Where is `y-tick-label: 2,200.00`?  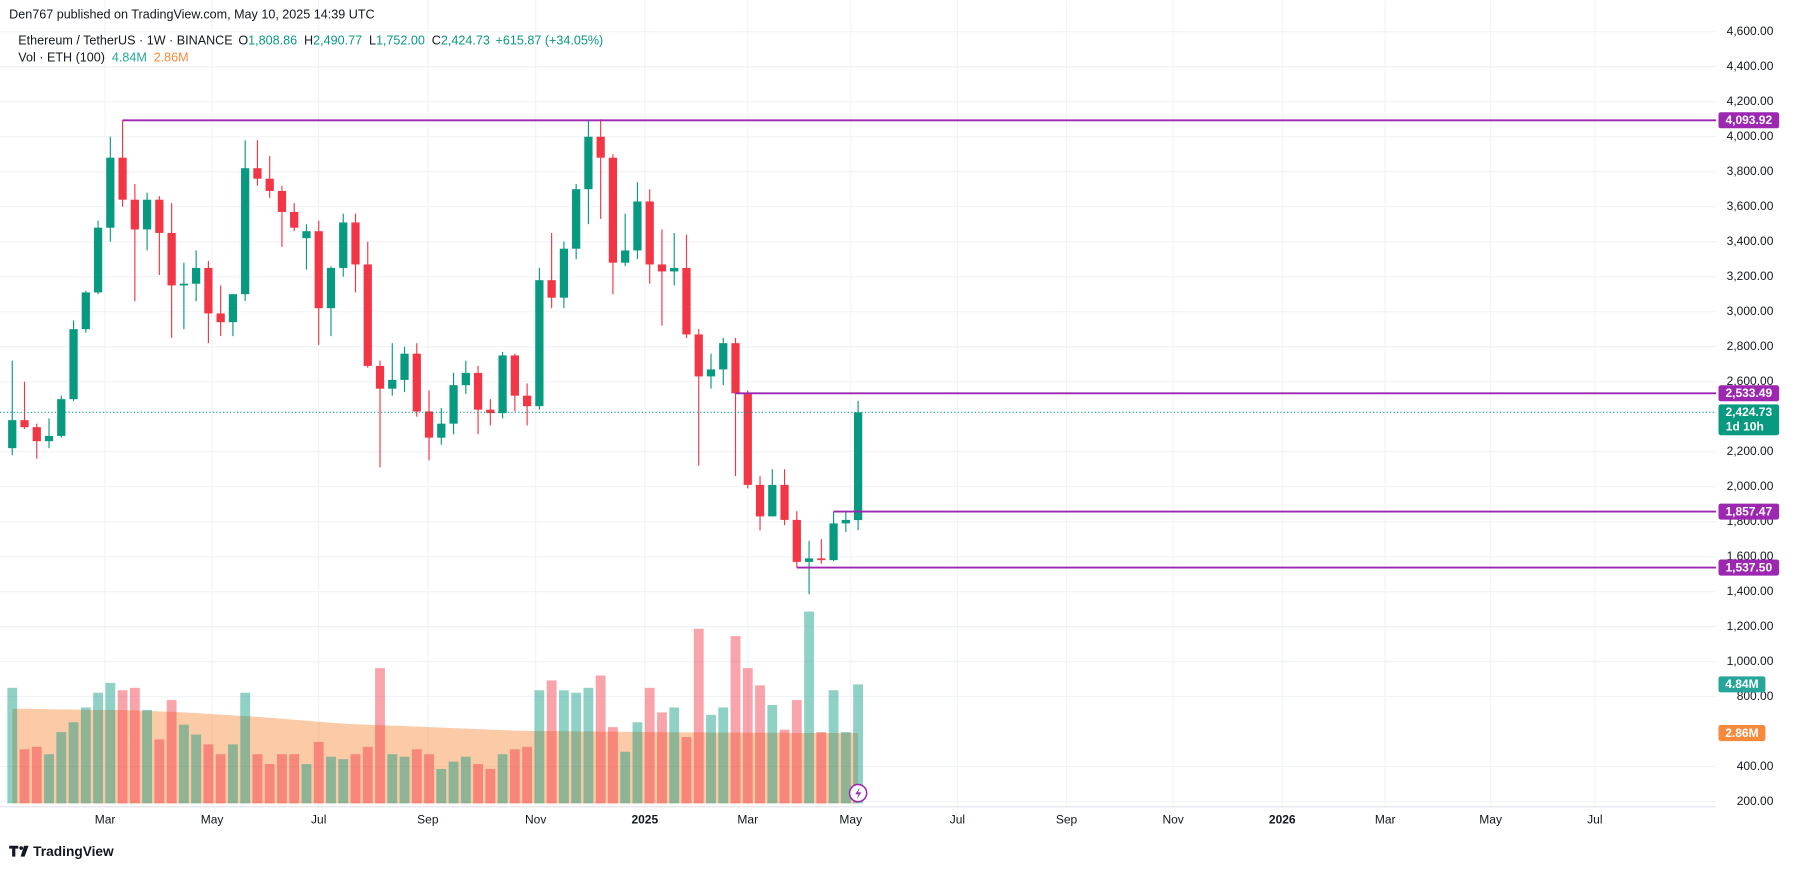
y-tick-label: 2,200.00 is located at coordinates (1750, 451).